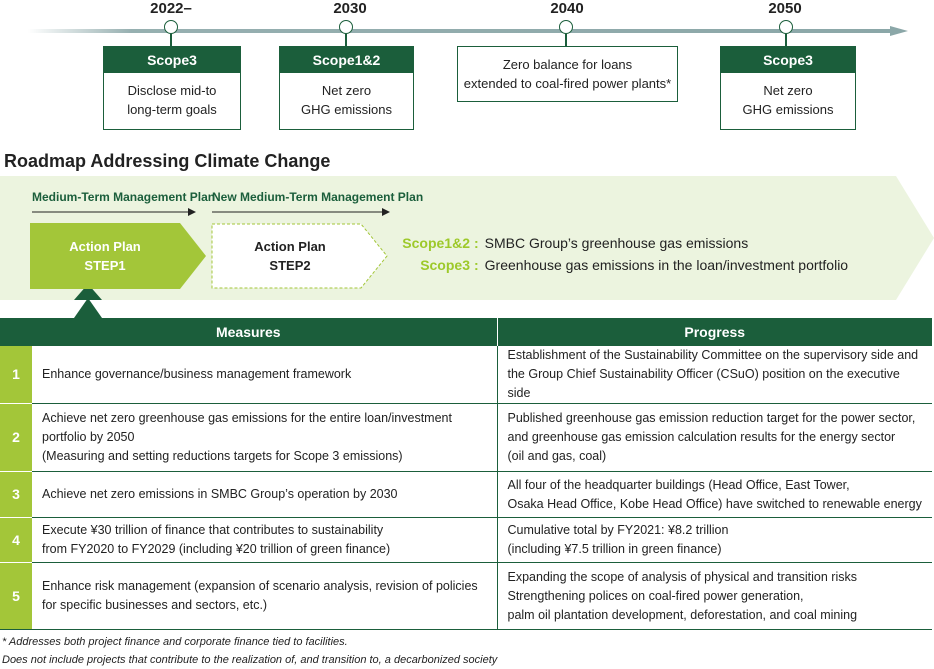  What do you see at coordinates (346, 60) in the screenshot?
I see `goal-scope-label: Scope1&2` at bounding box center [346, 60].